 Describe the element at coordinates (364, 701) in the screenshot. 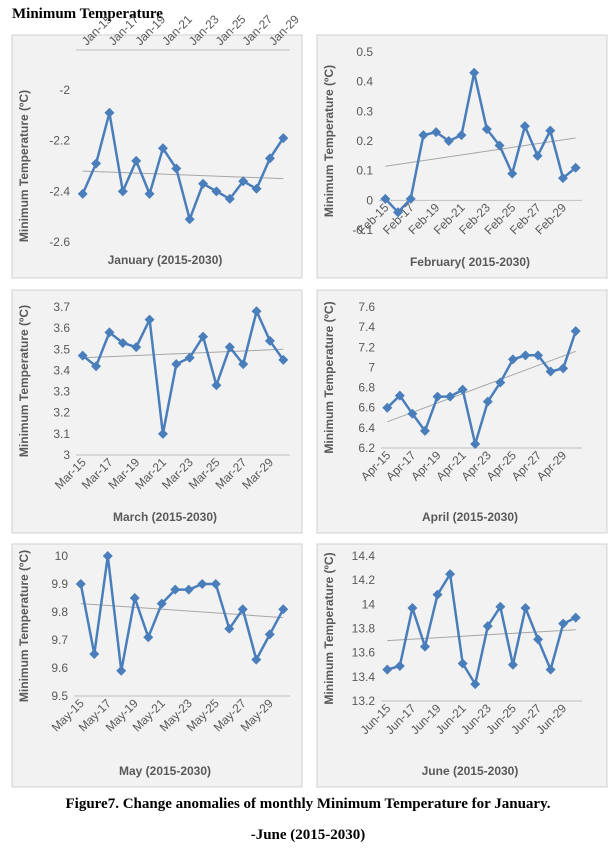

I see `y-tick-label: 13.2` at that location.